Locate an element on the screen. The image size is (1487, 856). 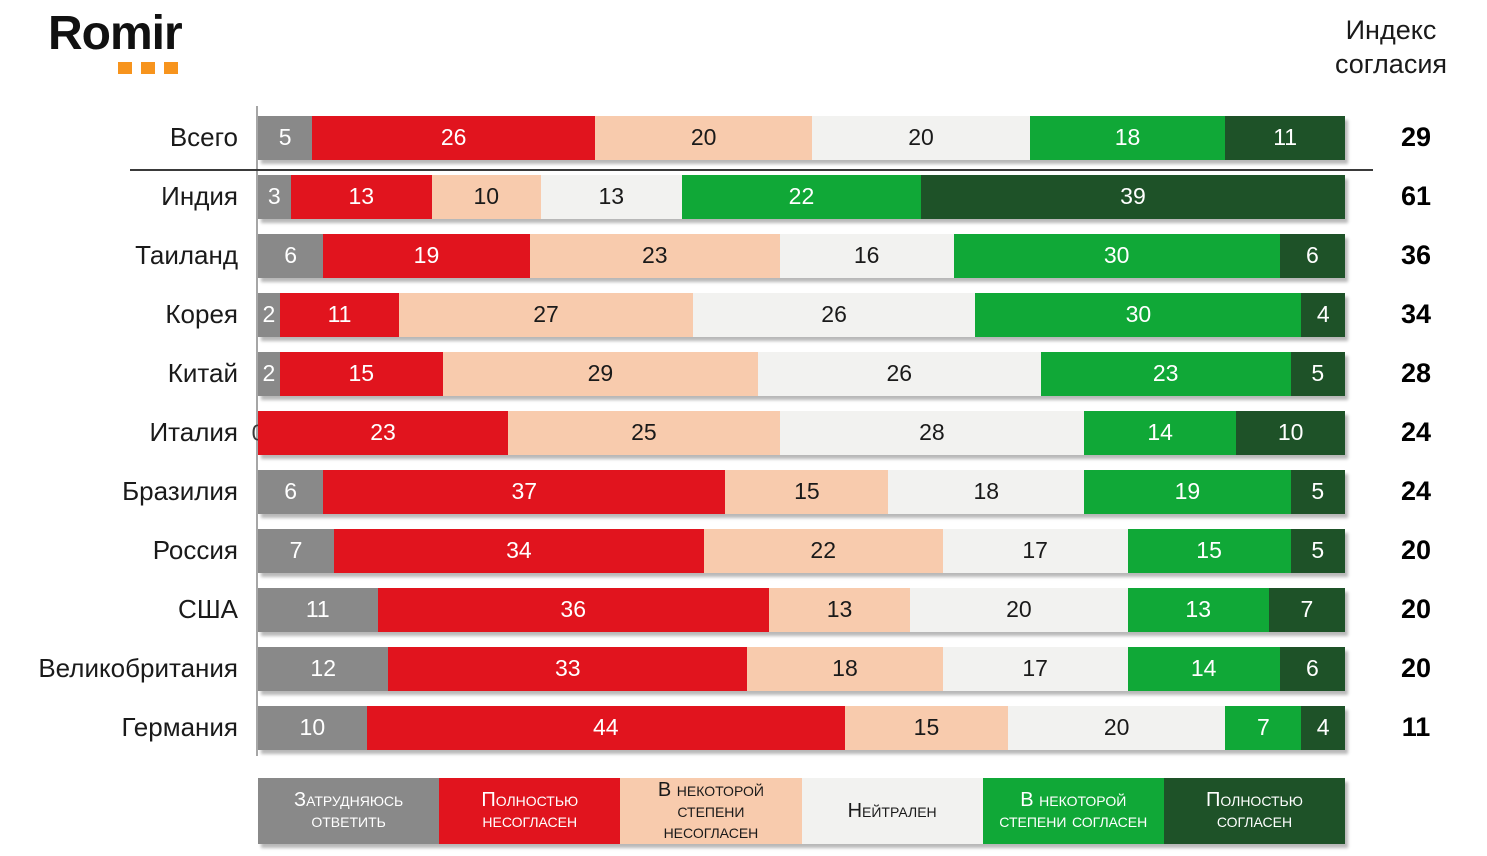
romir-logo: Romir is located at coordinates (115, 40).